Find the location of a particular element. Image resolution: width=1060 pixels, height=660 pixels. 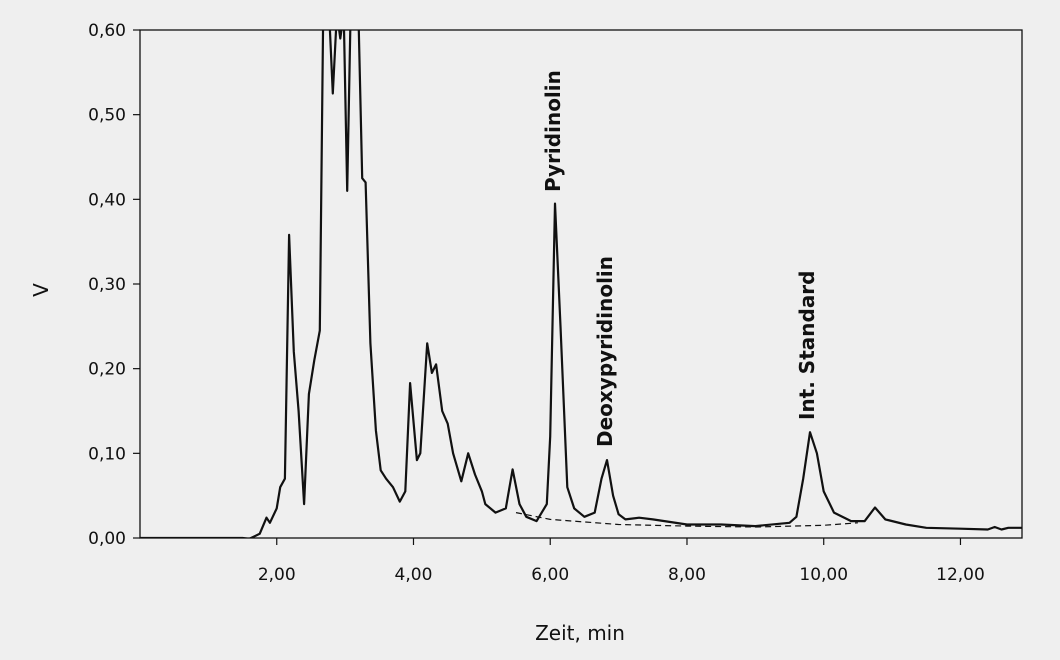

x-tick-label: 2,00 is located at coordinates (277, 575).